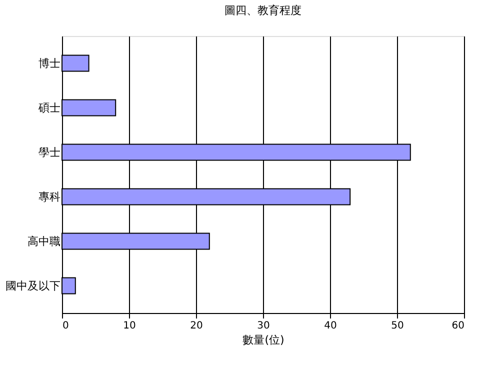 Image resolution: width=497 pixels, height=376 pixels. I want to click on y-tick-label: 國中及以下, so click(33, 285).